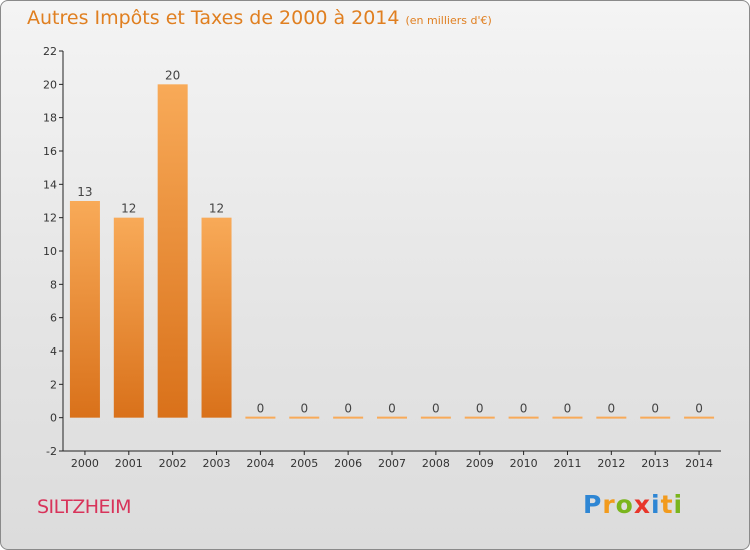 The height and width of the screenshot is (550, 750). Describe the element at coordinates (304, 463) in the screenshot. I see `x-tick-label: 2005` at that location.